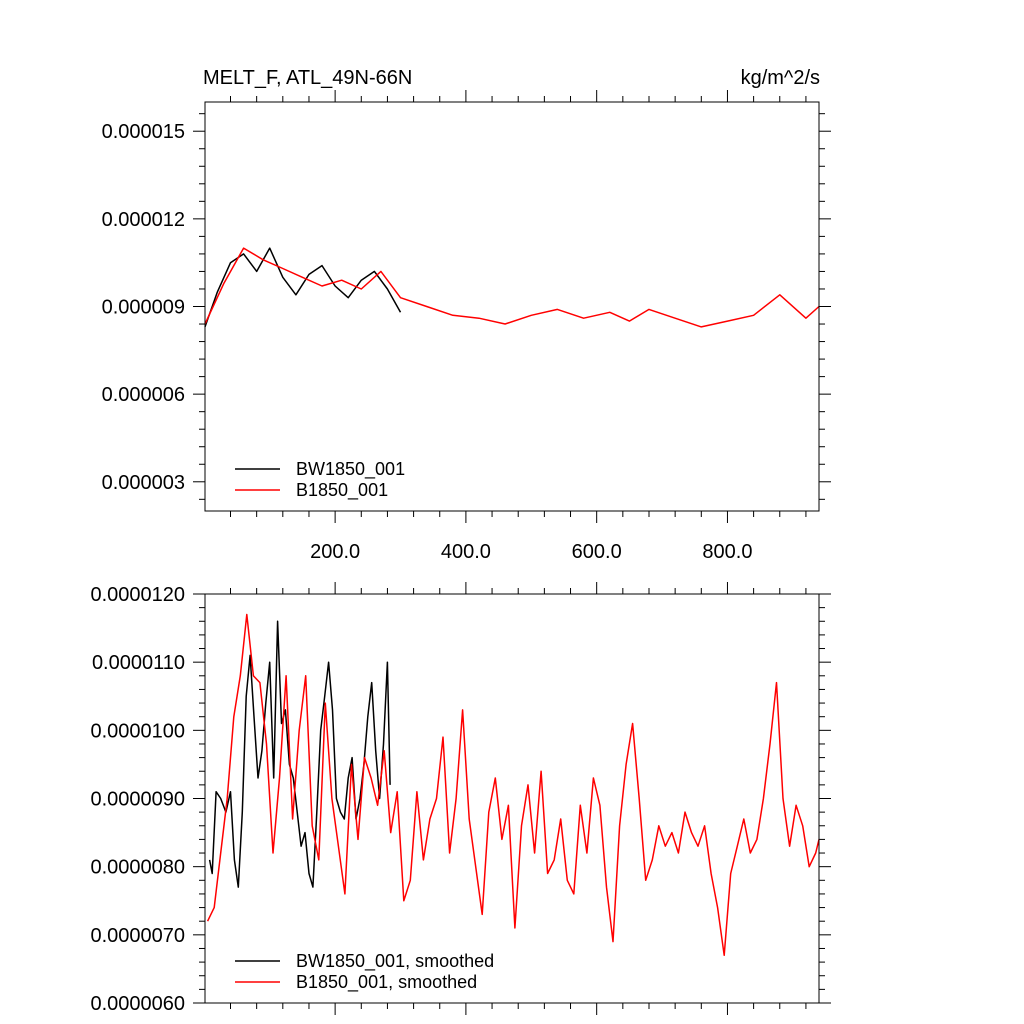 The width and height of the screenshot is (1024, 1024). I want to click on bottom-y-tick-label: 0.0000110, so click(138, 663).